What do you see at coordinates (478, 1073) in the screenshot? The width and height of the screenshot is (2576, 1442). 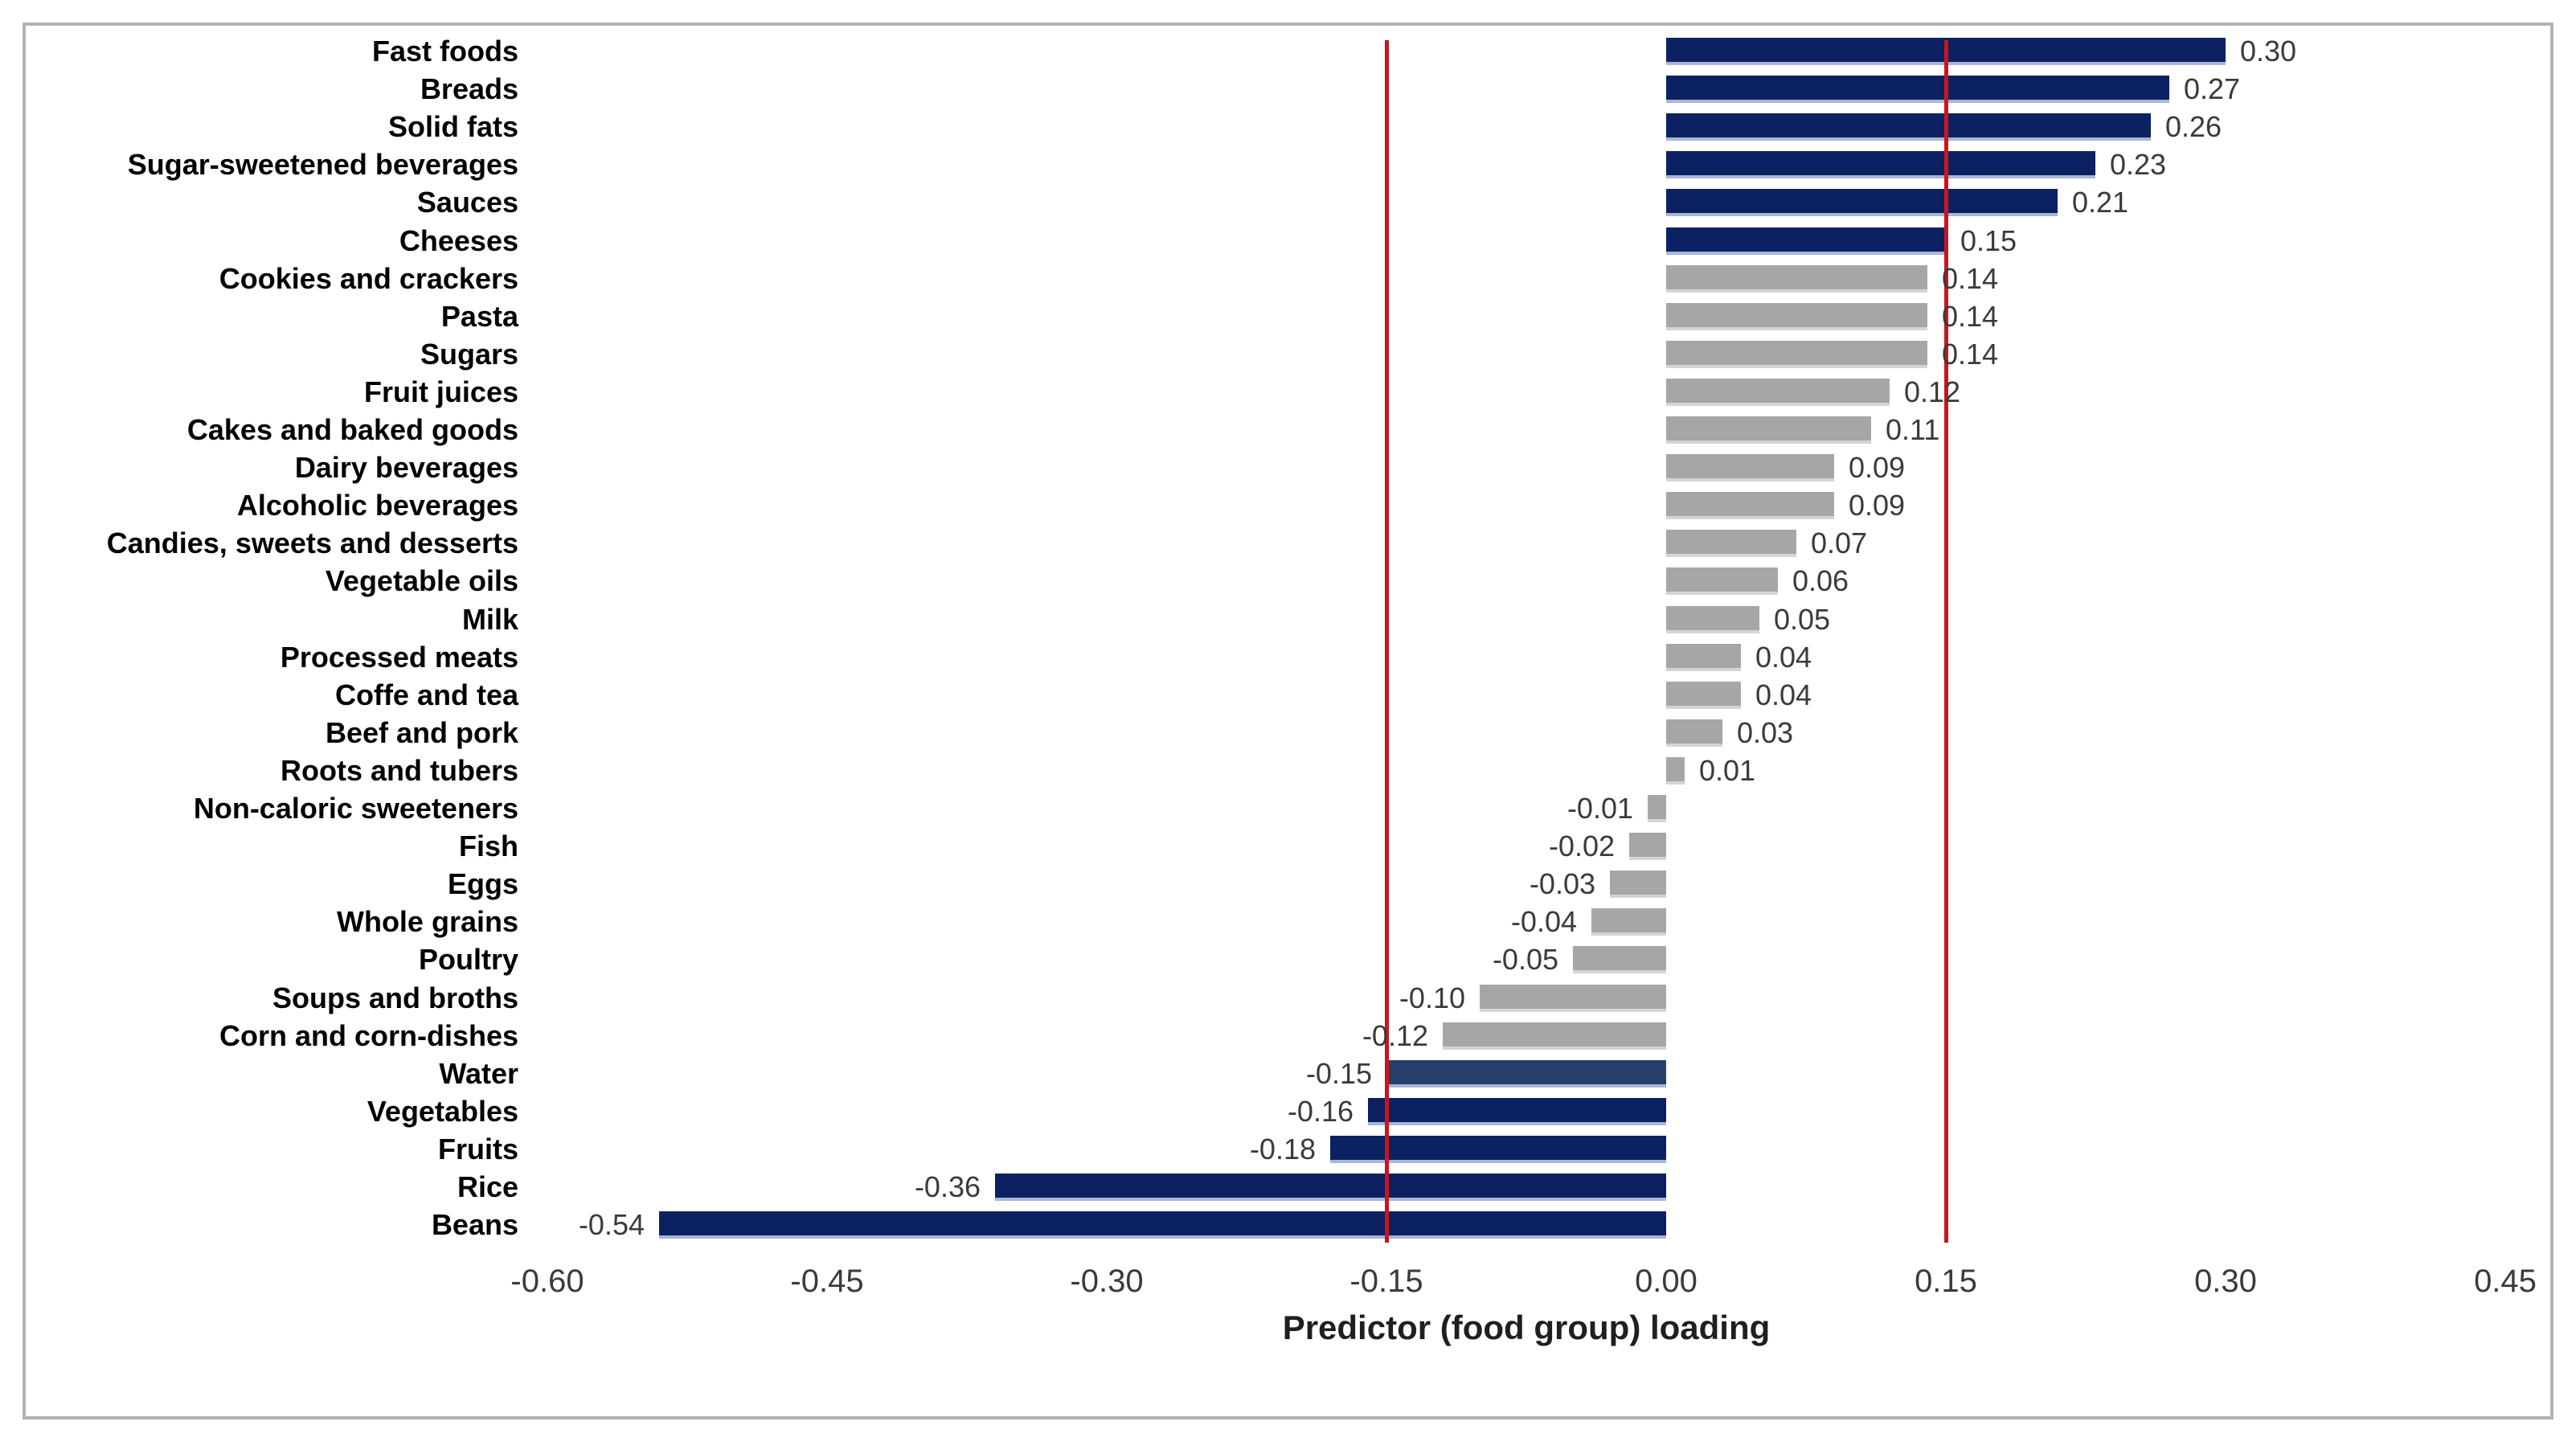 I see `category-label-water: Water` at bounding box center [478, 1073].